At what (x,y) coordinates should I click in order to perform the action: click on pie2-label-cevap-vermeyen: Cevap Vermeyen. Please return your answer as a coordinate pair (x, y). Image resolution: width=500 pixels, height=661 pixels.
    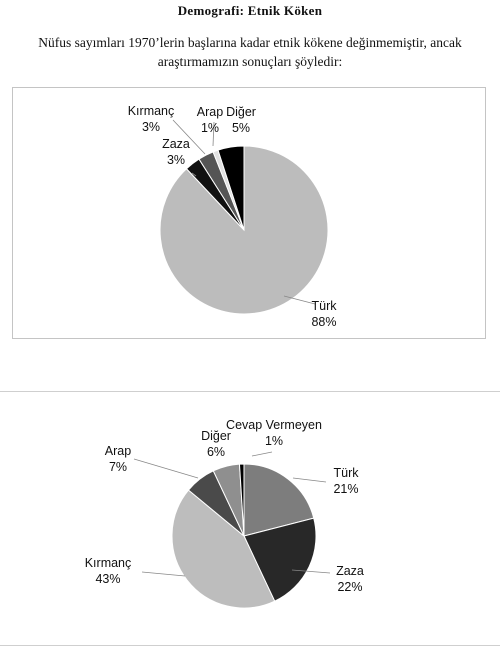
    Looking at the image, I should click on (274, 425).